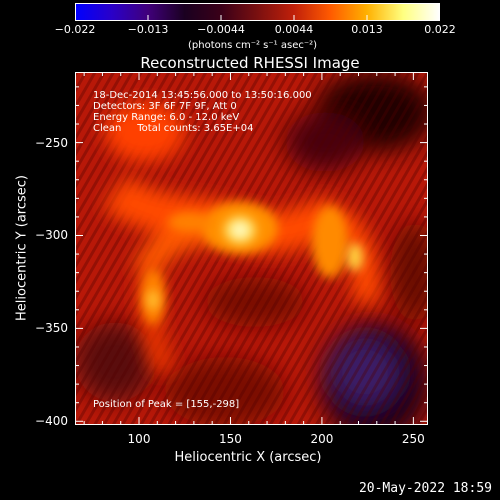  Describe the element at coordinates (250, 63) in the screenshot. I see `chart-title: Reconstructed RHESSI Image` at that location.